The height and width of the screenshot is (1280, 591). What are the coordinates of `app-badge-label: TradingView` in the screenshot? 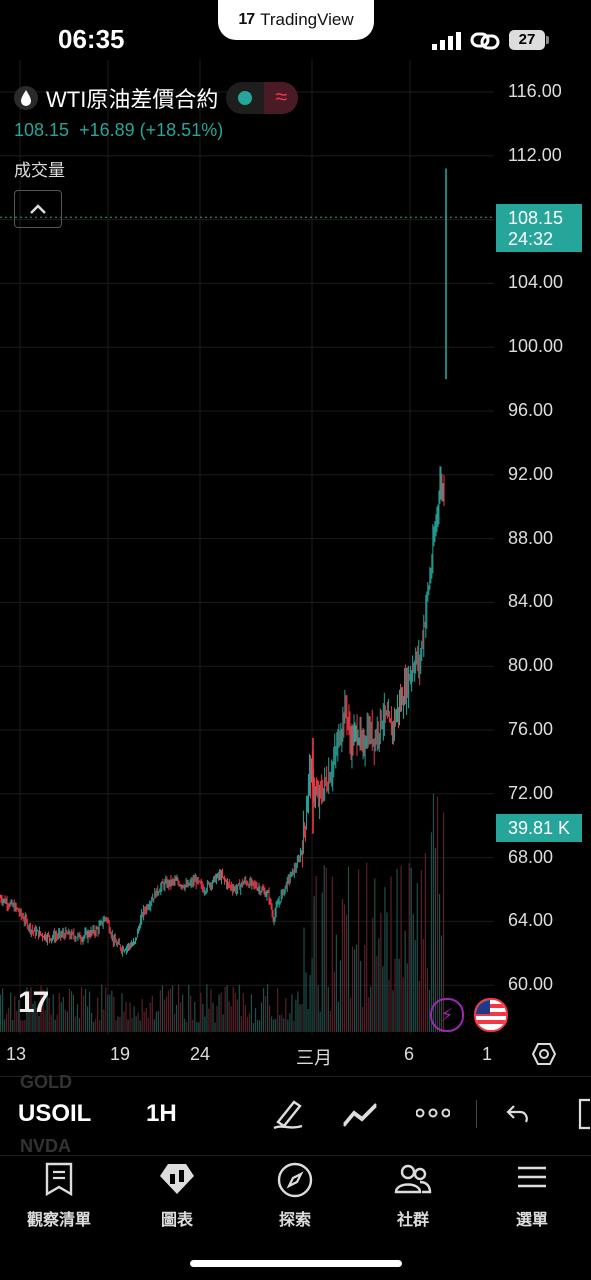 It's located at (307, 19).